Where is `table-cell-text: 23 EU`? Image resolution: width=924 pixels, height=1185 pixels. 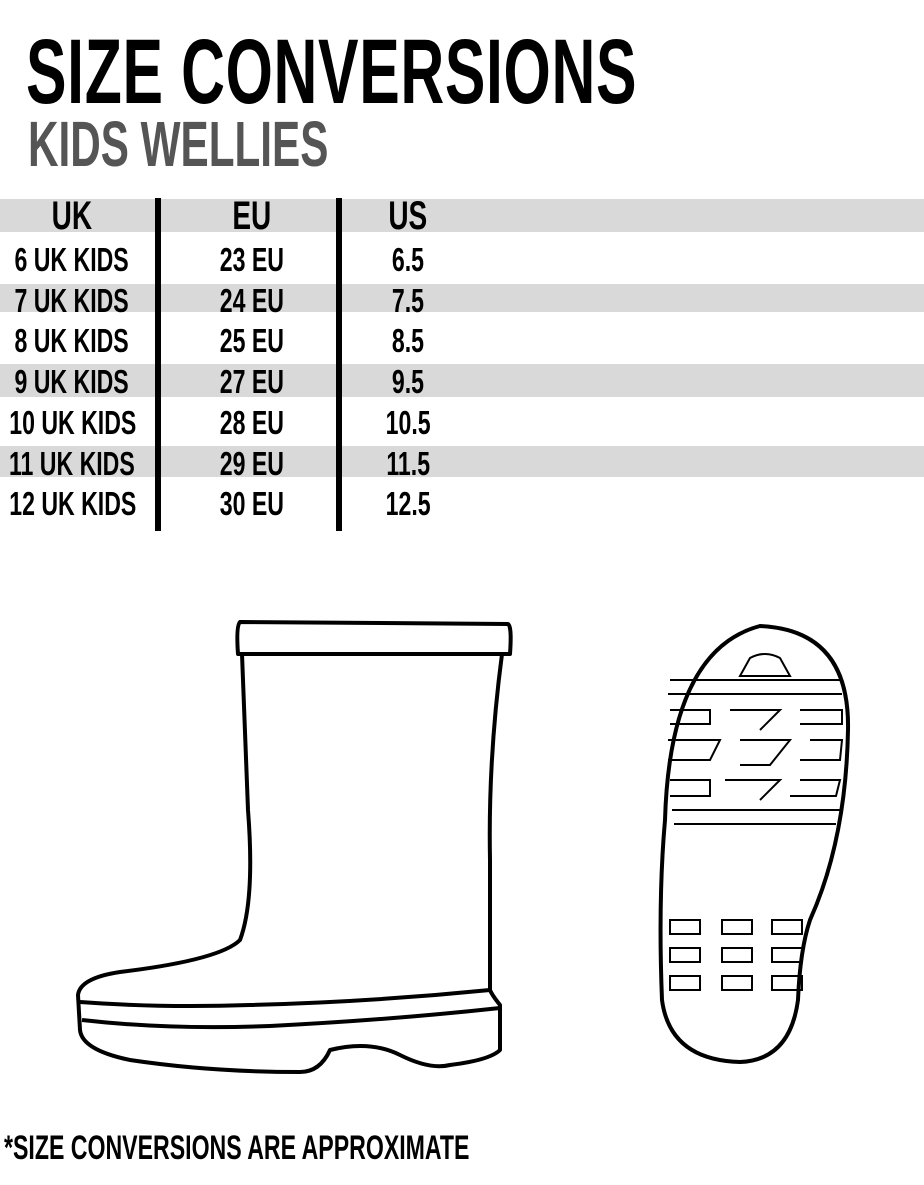 table-cell-text: 23 EU is located at coordinates (252, 259).